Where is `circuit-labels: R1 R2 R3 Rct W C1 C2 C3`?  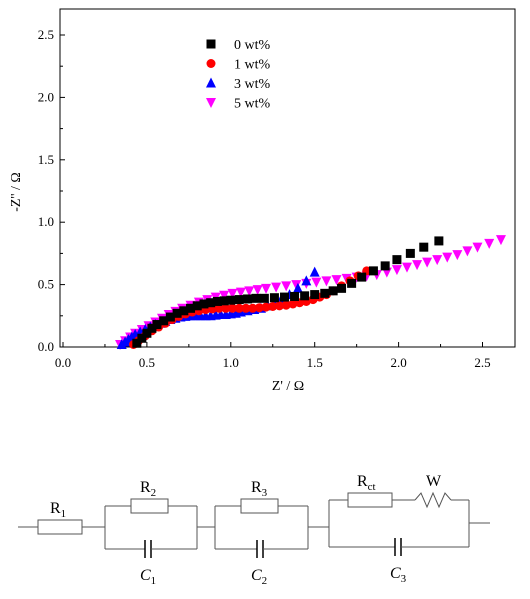
circuit-labels: R1 R2 R3 Rct W C1 C2 C3 is located at coordinates (246, 530).